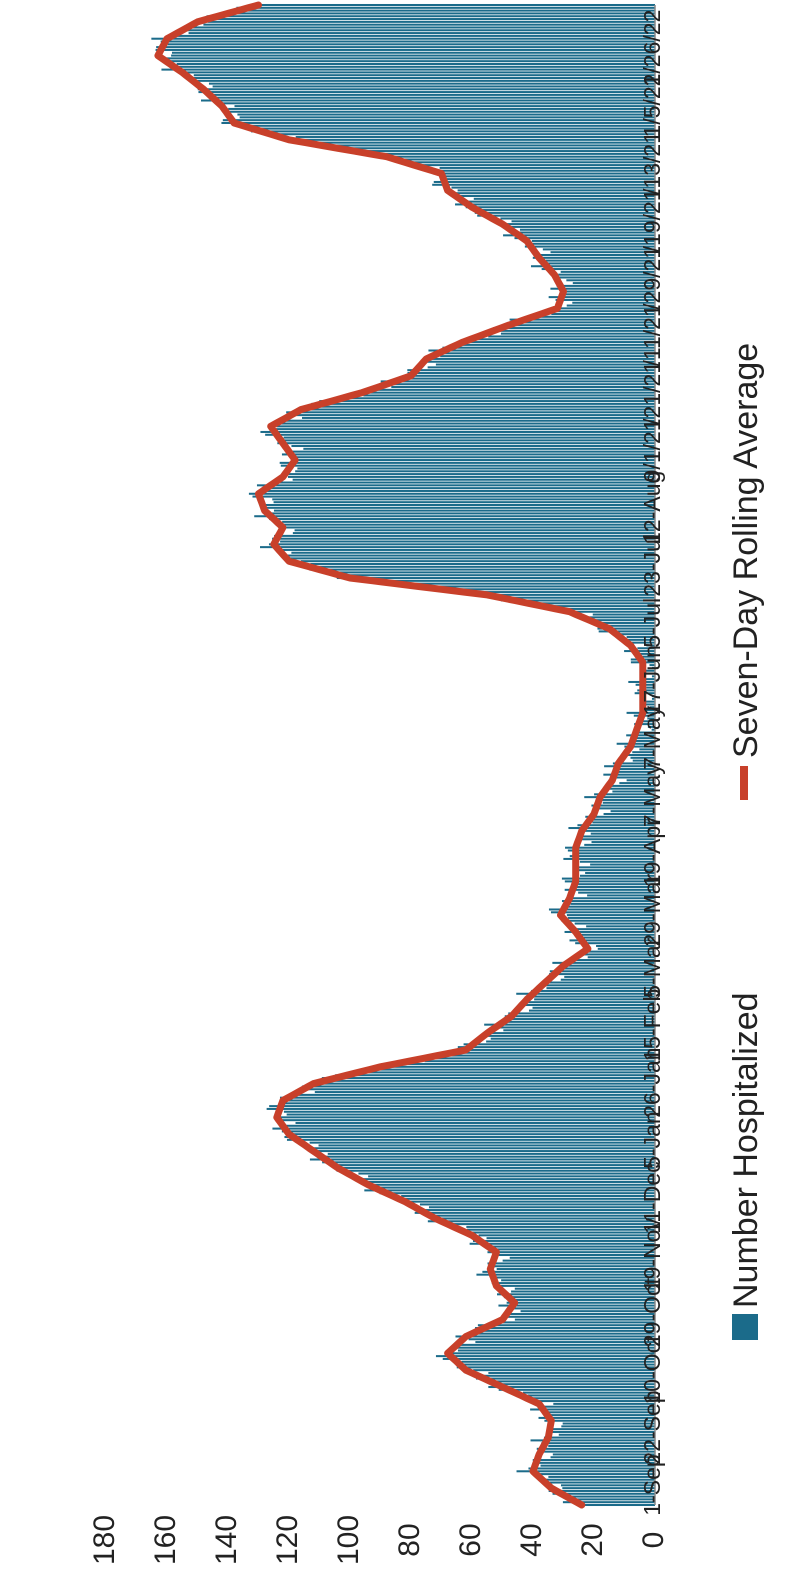 The image size is (789, 1575). I want to click on y-tick-label: 60, so click(470, 1539).